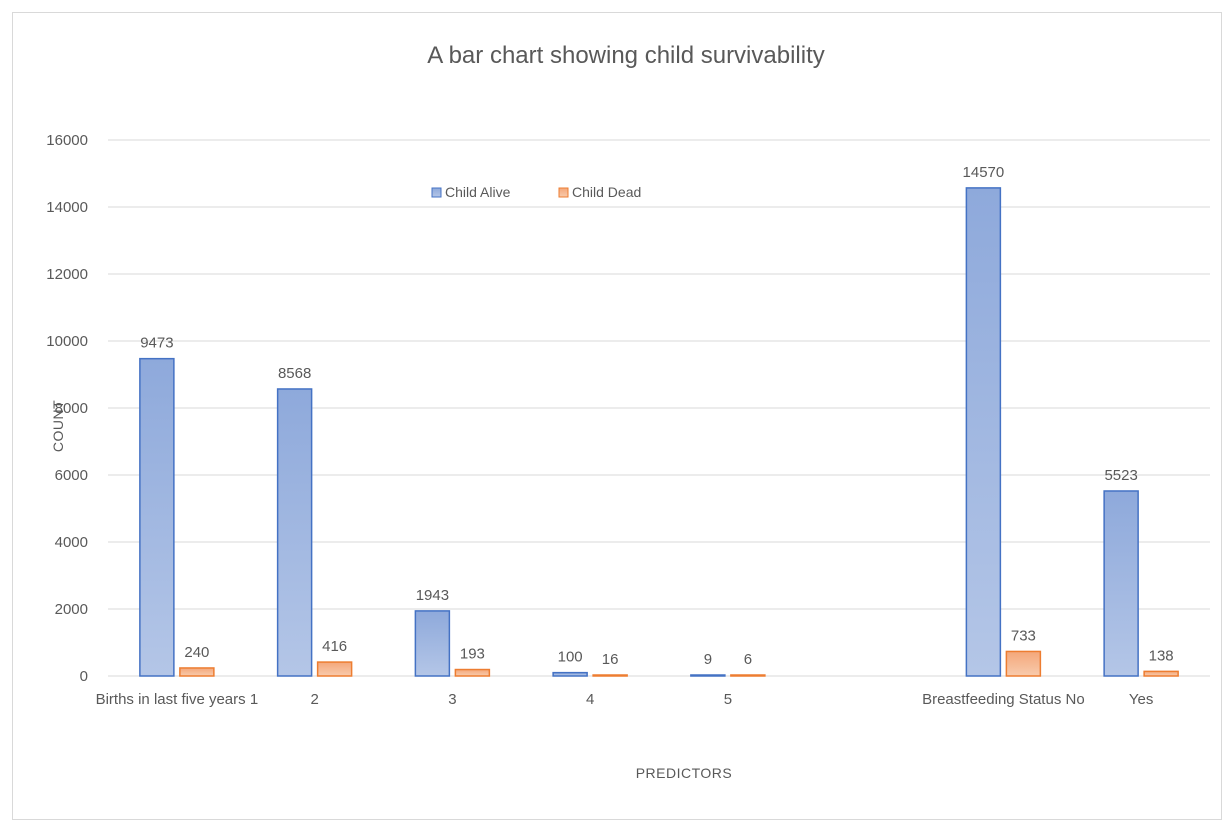  What do you see at coordinates (156, 343) in the screenshot?
I see `data-label: 9473` at bounding box center [156, 343].